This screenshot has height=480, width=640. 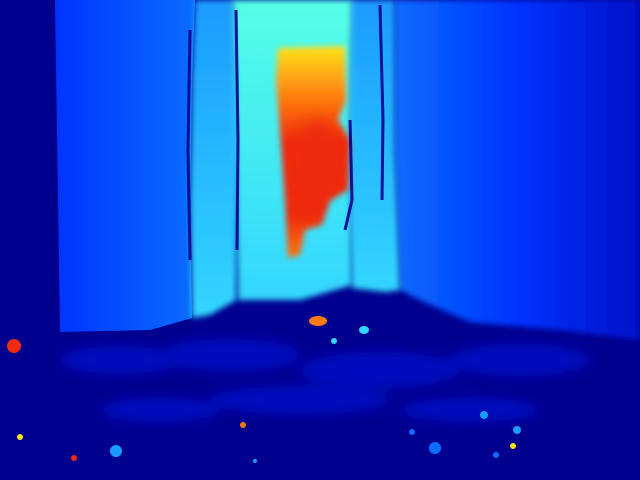 What do you see at coordinates (325, 380) in the screenshot?
I see `floor` at bounding box center [325, 380].